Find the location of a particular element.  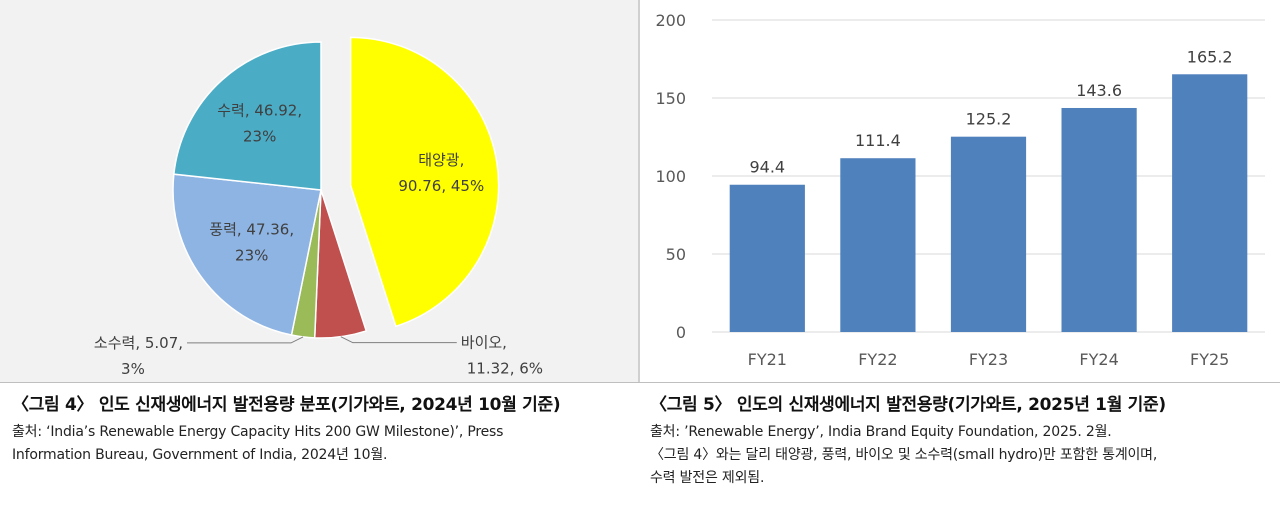

x-tick-label: FY22 is located at coordinates (877, 359).